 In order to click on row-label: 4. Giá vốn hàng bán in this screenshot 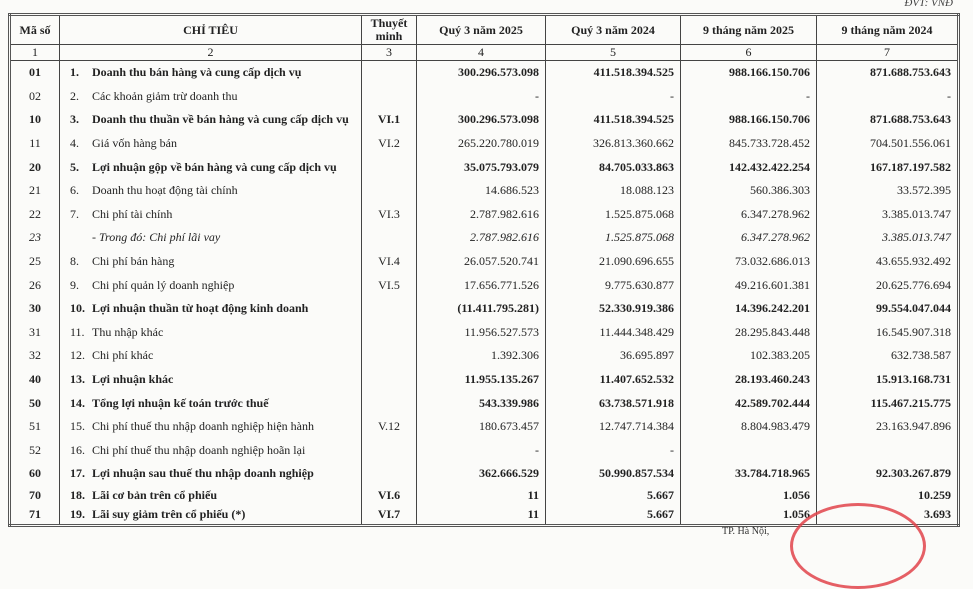, I will do `click(210, 143)`.